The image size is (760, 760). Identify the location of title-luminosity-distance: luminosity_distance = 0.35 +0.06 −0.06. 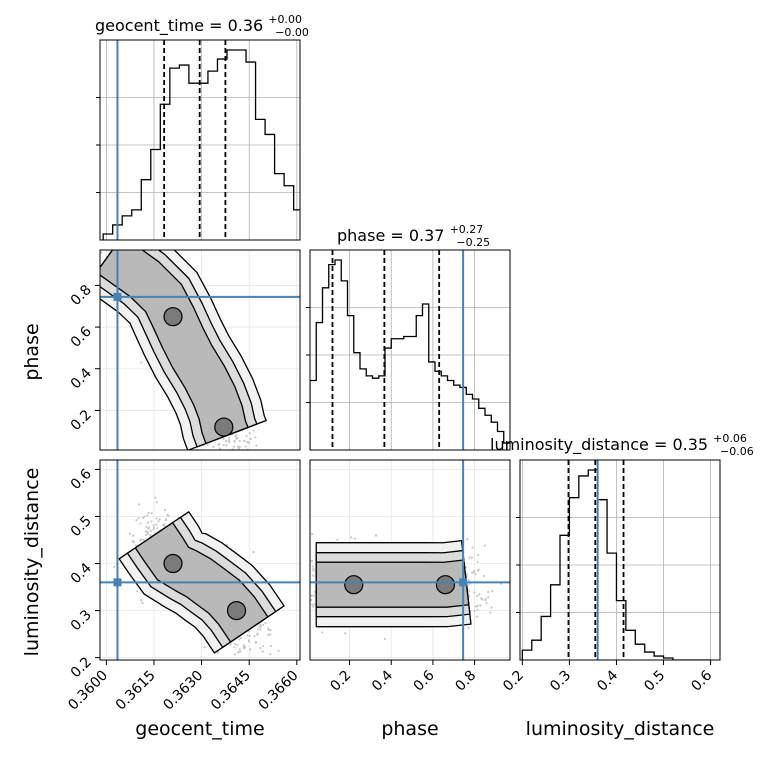
(622, 442).